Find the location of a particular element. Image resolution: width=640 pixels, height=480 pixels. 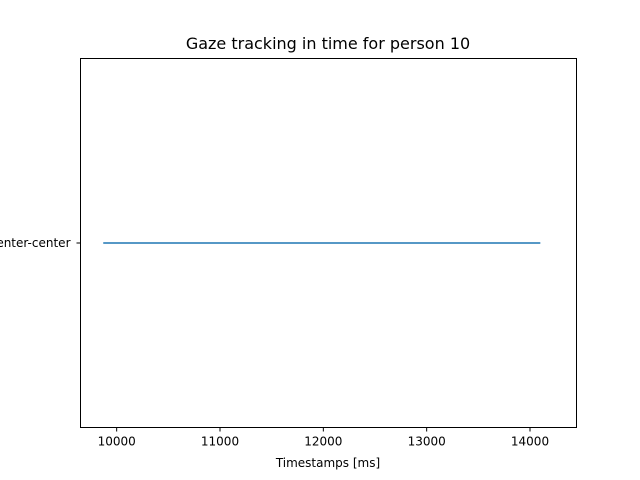

y-axis: center-center is located at coordinates (40, 243).